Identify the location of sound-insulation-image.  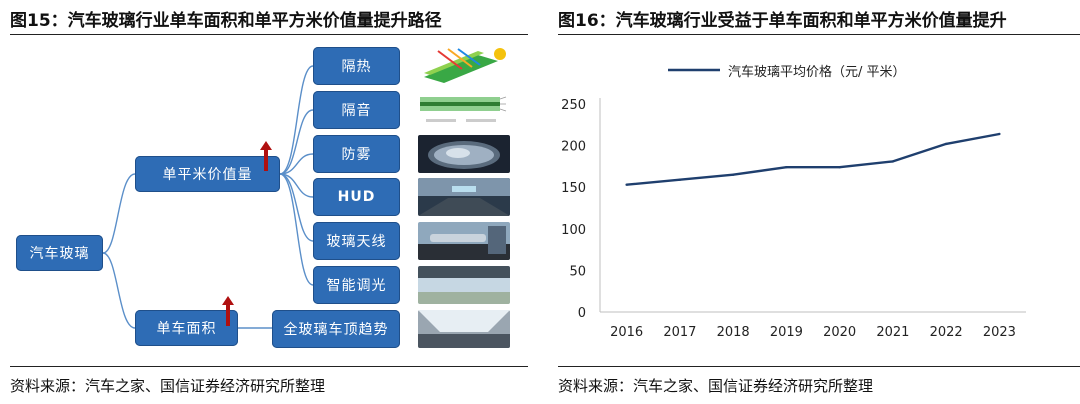
(464, 110).